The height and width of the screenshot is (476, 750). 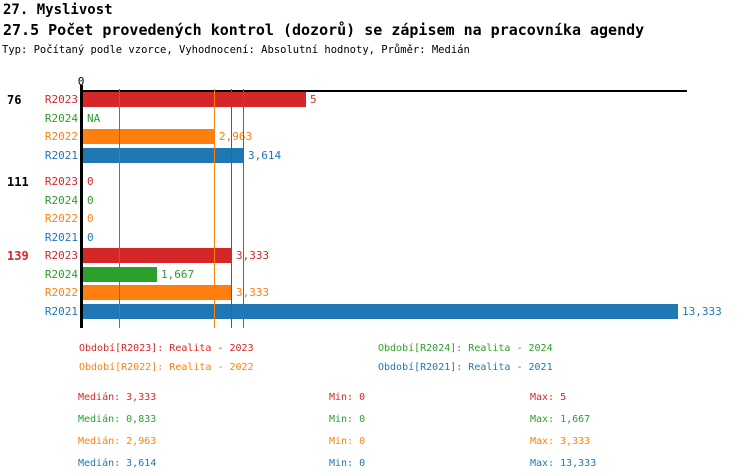 What do you see at coordinates (117, 397) in the screenshot?
I see `stat-median: Medián: 3,333` at bounding box center [117, 397].